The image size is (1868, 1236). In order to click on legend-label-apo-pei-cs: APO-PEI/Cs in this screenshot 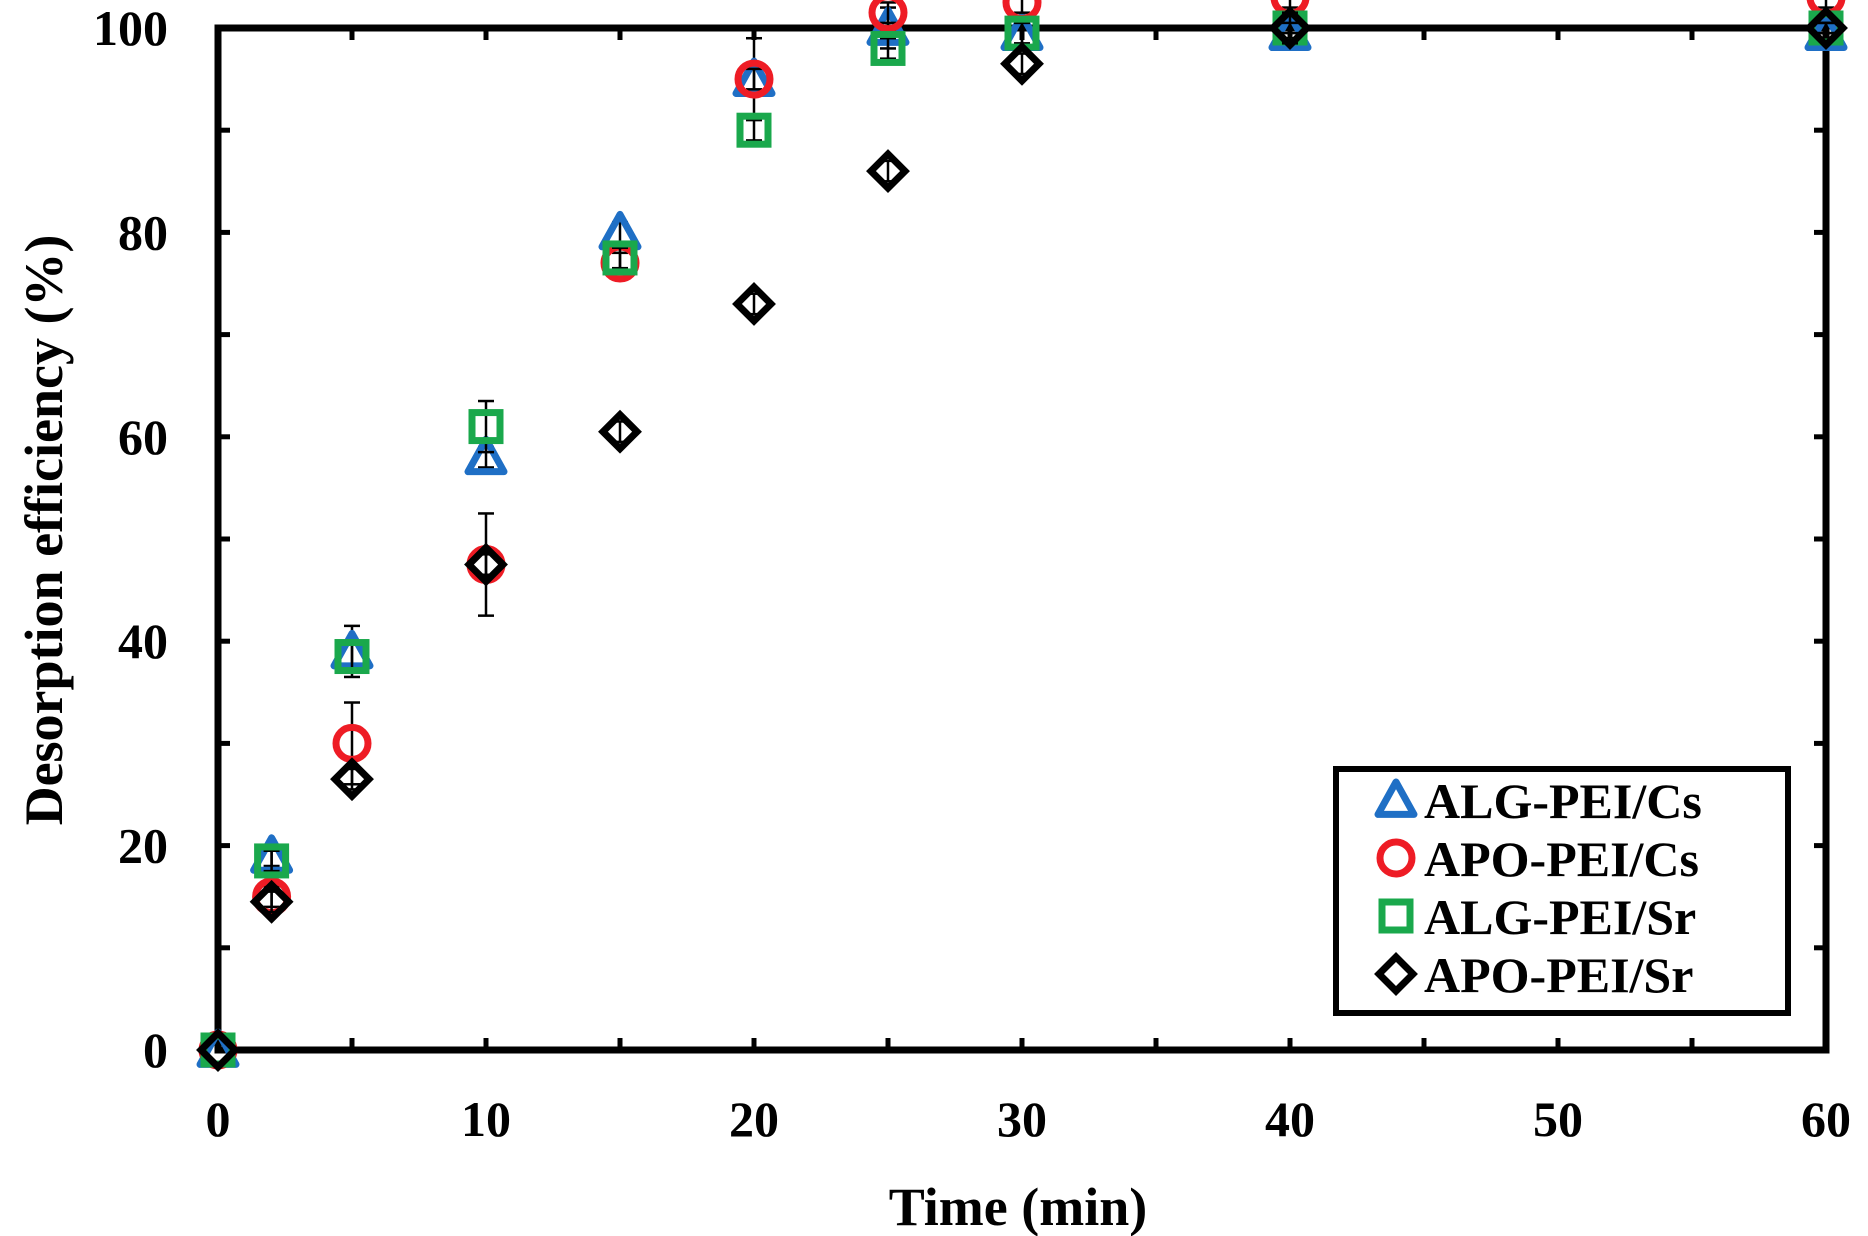, I will do `click(1561, 859)`.